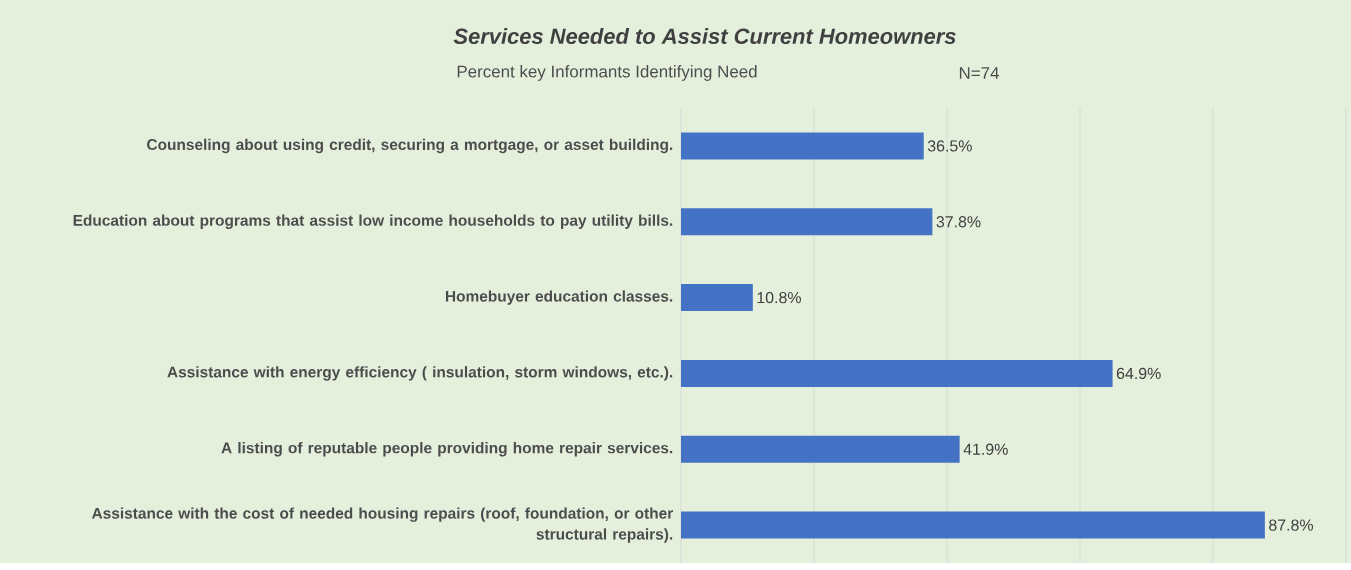 The width and height of the screenshot is (1351, 570). Describe the element at coordinates (1138, 373) in the screenshot. I see `data-label: 64.9%` at that location.